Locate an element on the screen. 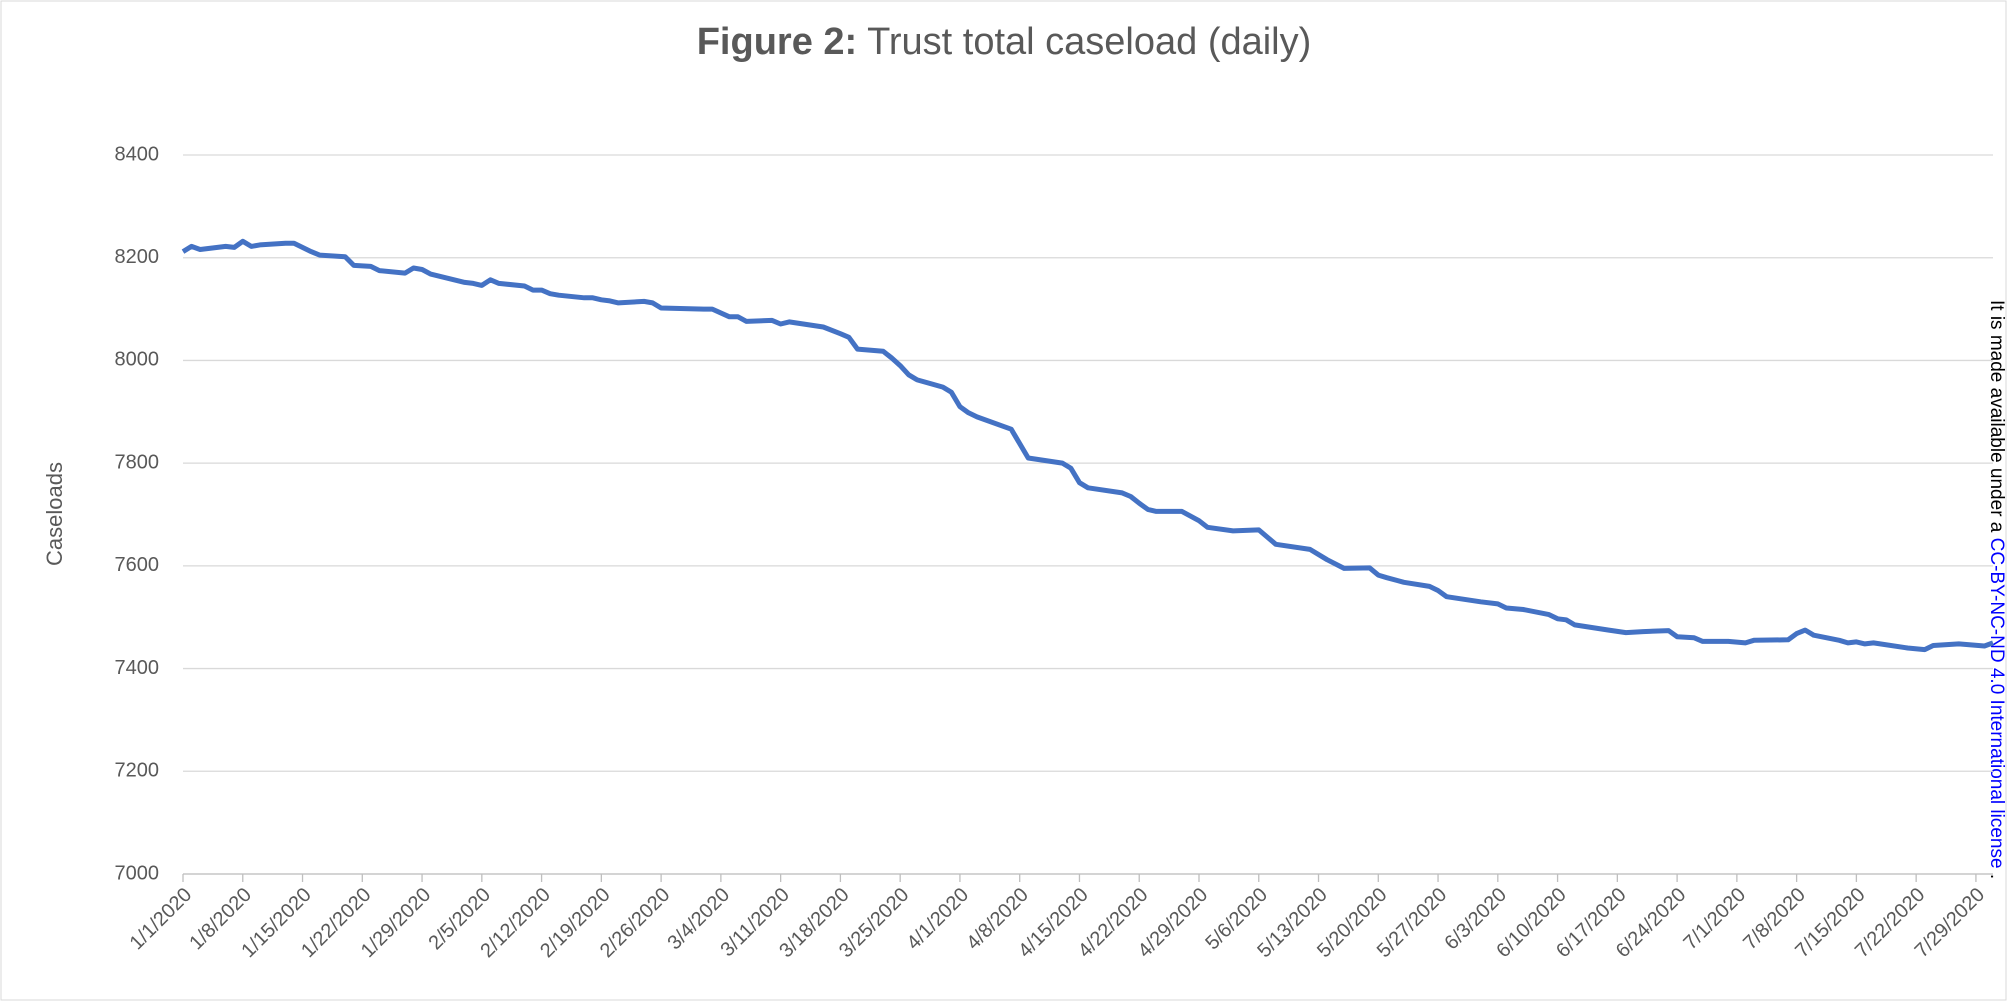  y-tick-label: 8200 is located at coordinates (137, 257).